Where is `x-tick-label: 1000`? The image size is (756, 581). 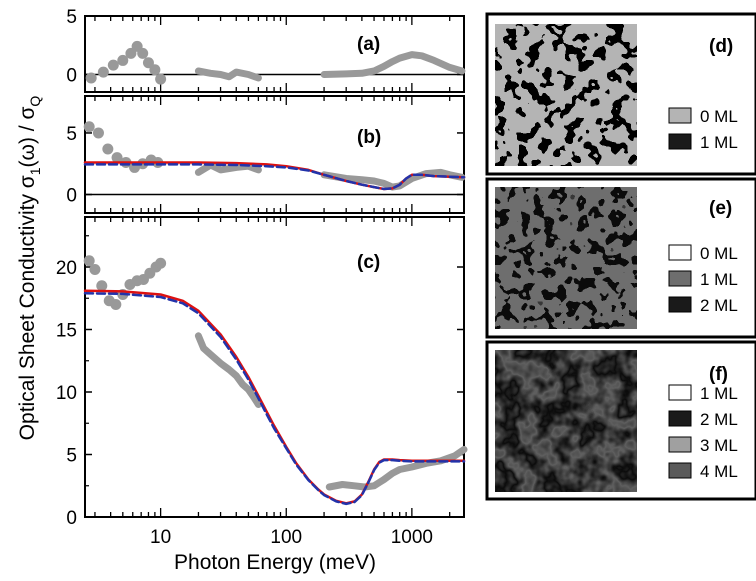
x-tick-label: 1000 is located at coordinates (412, 537).